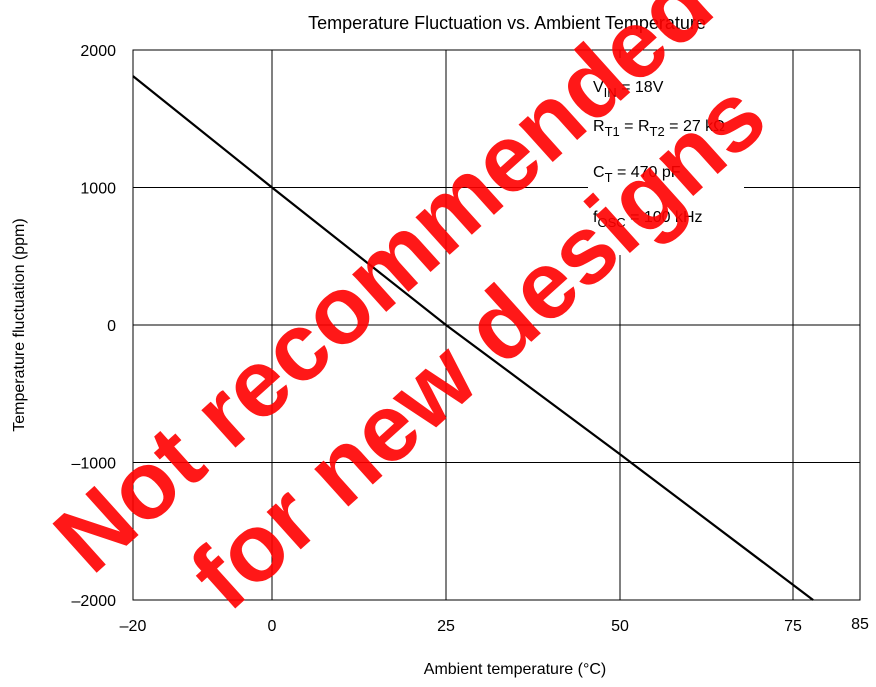  I want to click on x-axis-label: Ambient temperature (°C), so click(515, 669).